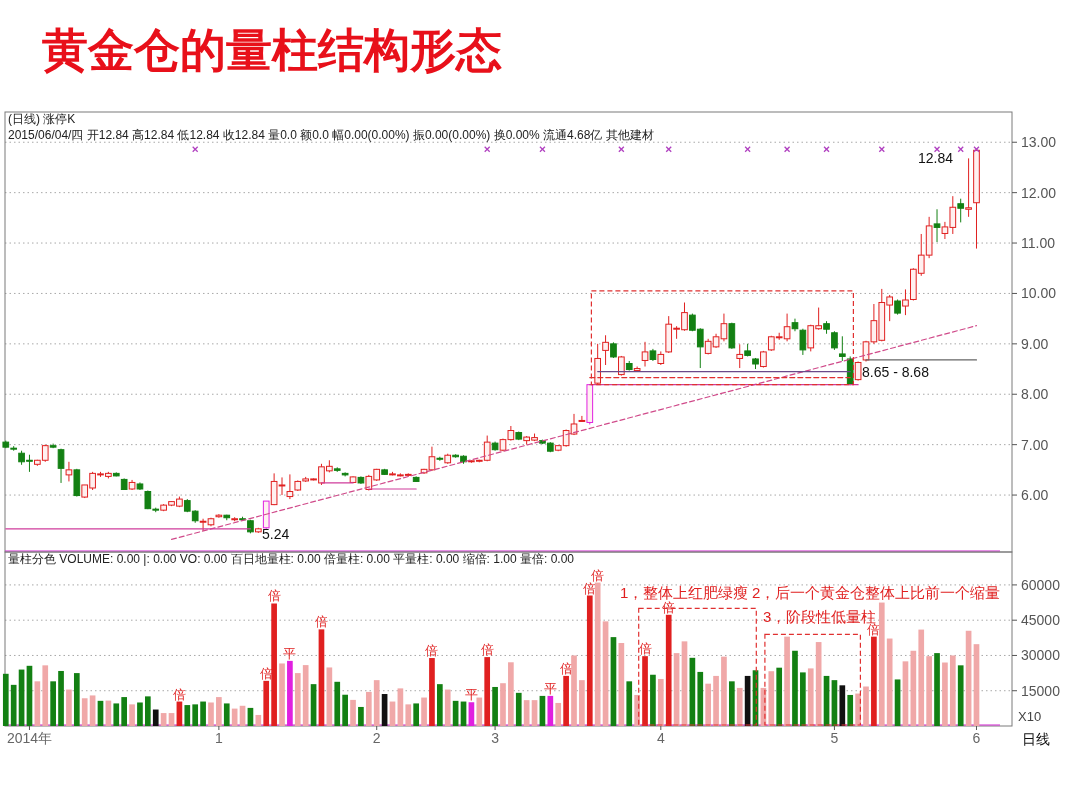 This screenshot has width=1080, height=810. I want to click on y-tick-label: 13.00, so click(1039, 142).